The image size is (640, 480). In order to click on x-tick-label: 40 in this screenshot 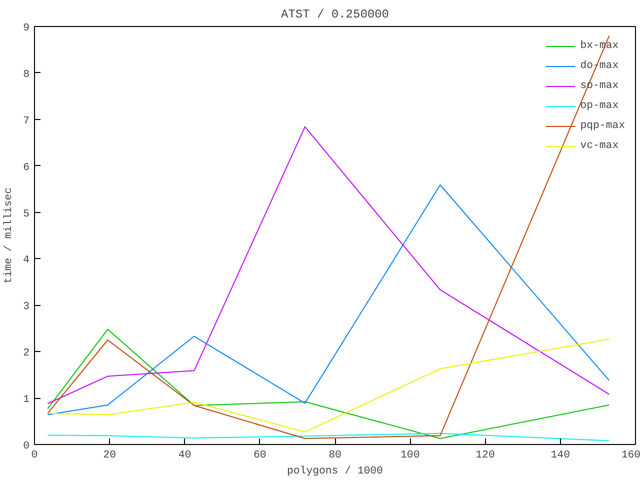, I will do `click(185, 456)`.